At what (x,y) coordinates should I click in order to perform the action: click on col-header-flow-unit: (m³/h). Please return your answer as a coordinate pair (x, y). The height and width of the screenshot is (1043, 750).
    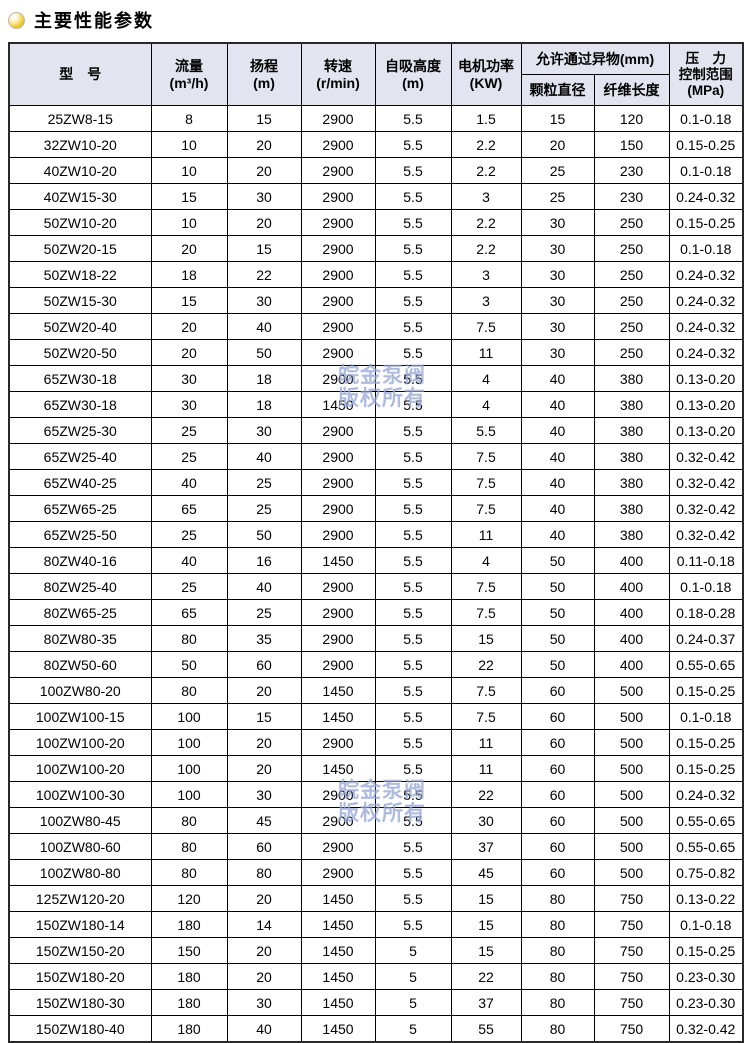
    Looking at the image, I should click on (189, 82).